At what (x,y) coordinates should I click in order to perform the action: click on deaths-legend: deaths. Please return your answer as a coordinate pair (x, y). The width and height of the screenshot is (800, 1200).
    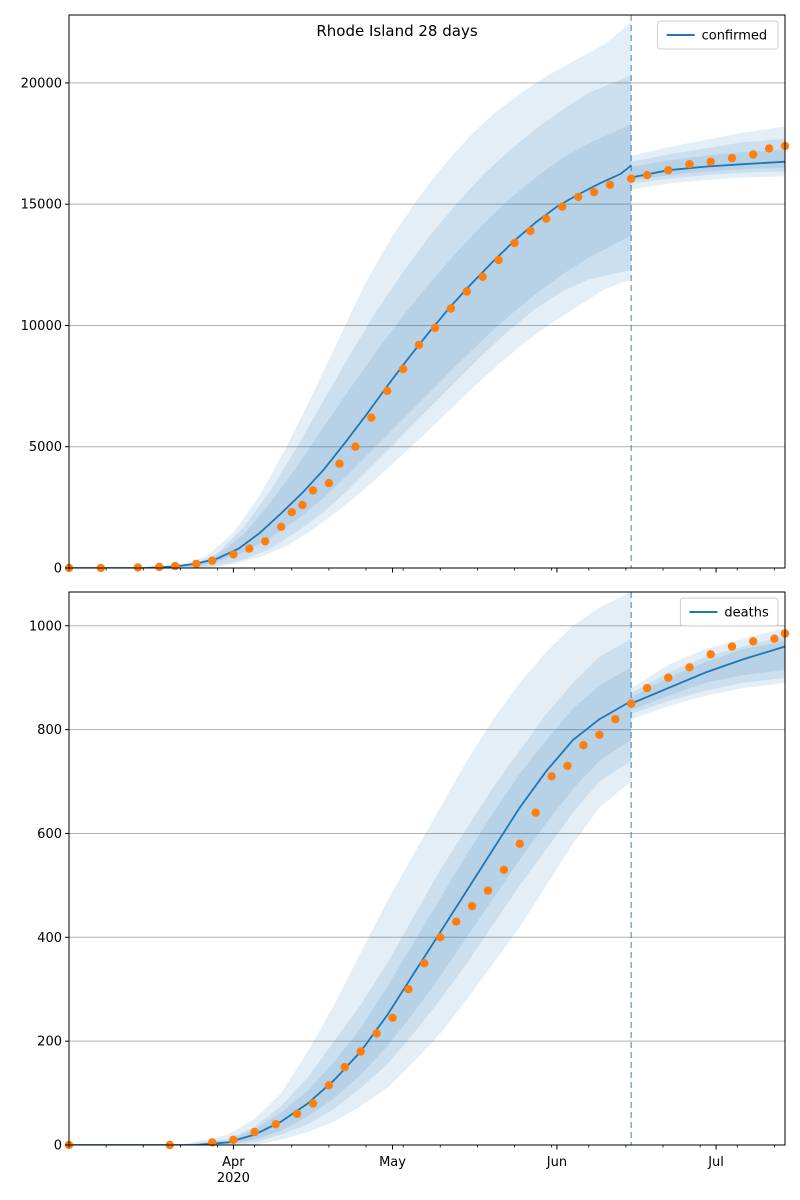
    Looking at the image, I should click on (729, 612).